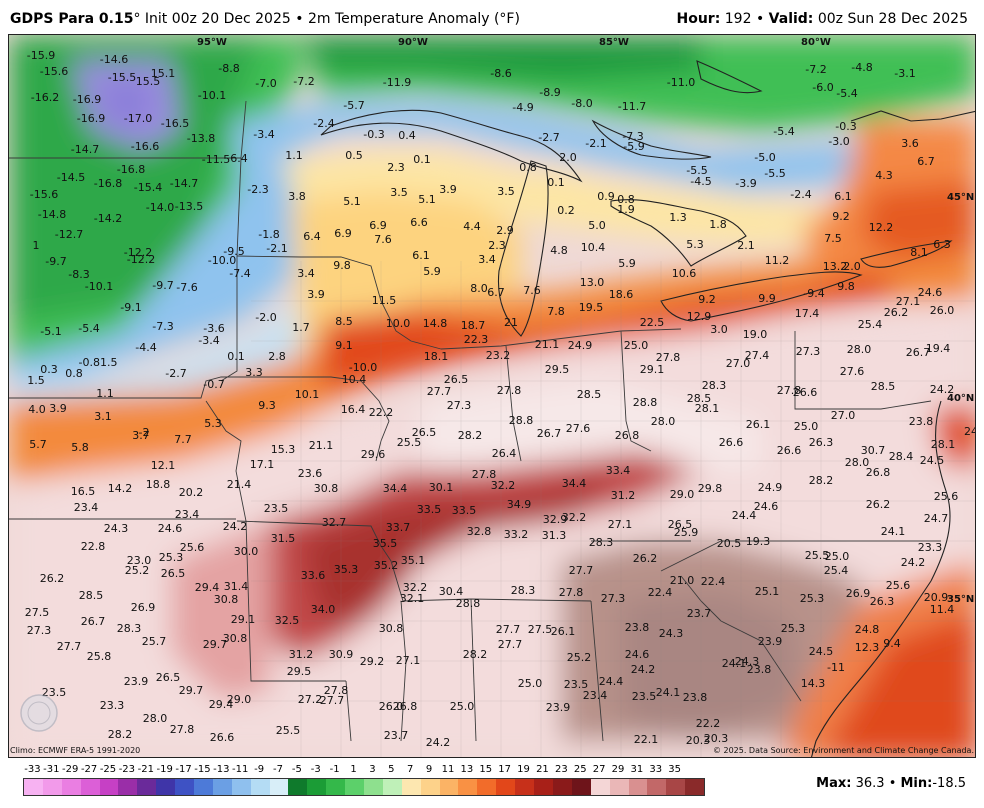 The width and height of the screenshot is (984, 808). What do you see at coordinates (549, 433) in the screenshot?
I see `anomaly-value: 26.7` at bounding box center [549, 433].